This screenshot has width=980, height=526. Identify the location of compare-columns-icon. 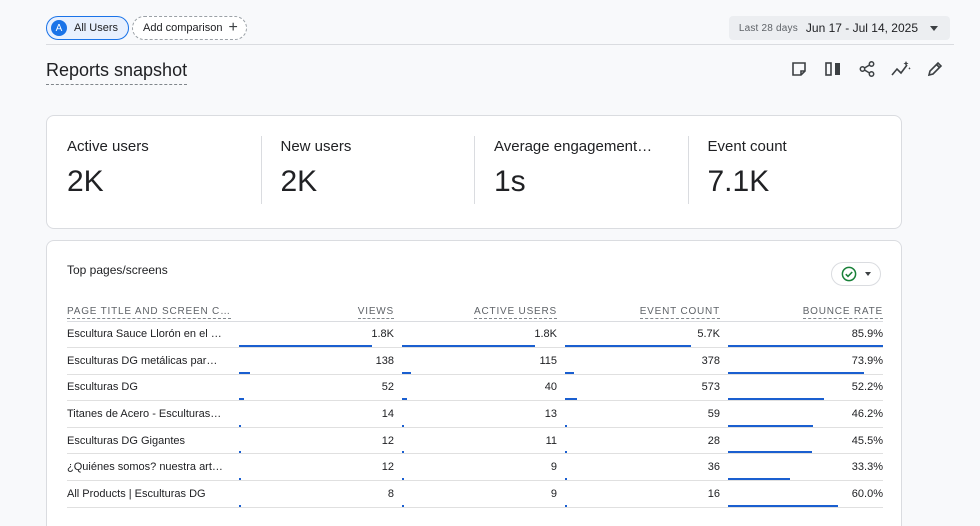
(833, 69).